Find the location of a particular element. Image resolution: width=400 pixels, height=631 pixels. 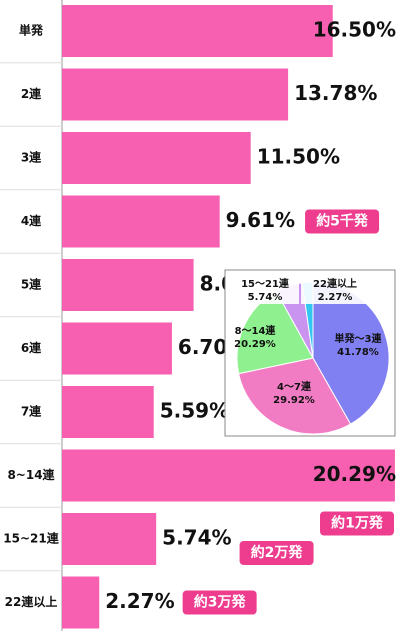

annotation: 約1万発 is located at coordinates (357, 523).